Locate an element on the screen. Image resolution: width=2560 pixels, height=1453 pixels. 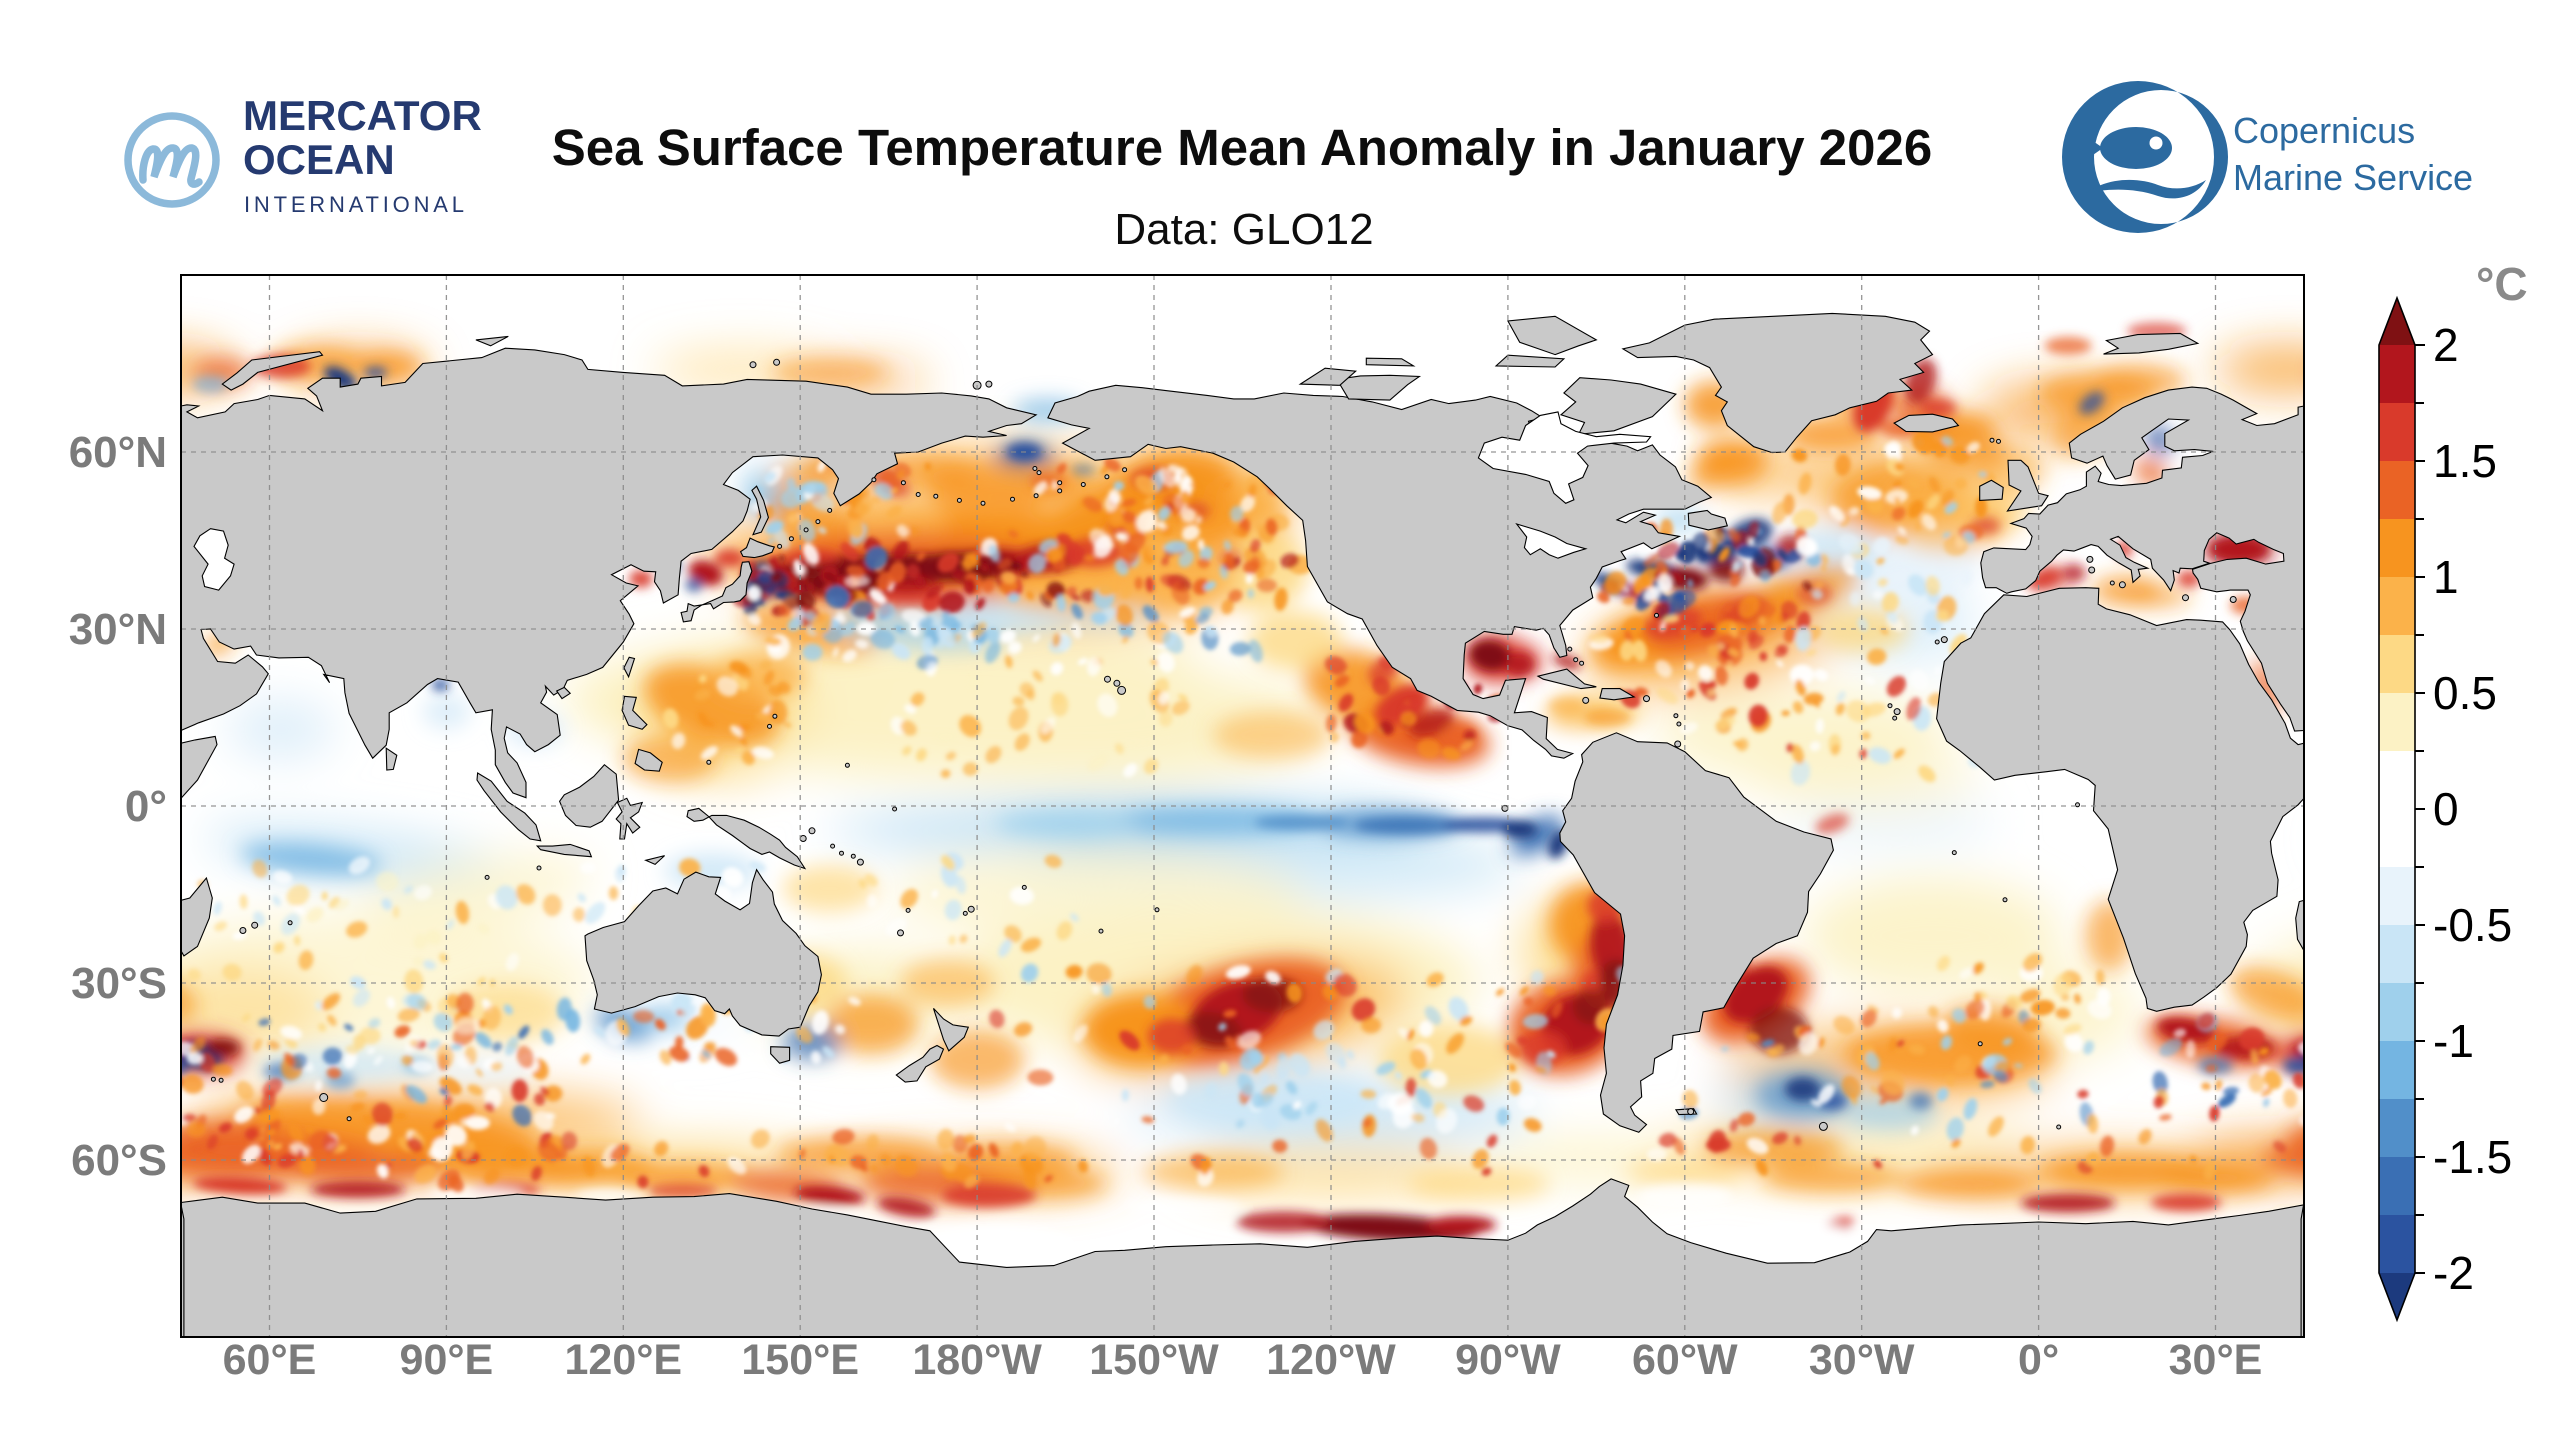
svg-text: 90°E is located at coordinates (447, 1360).